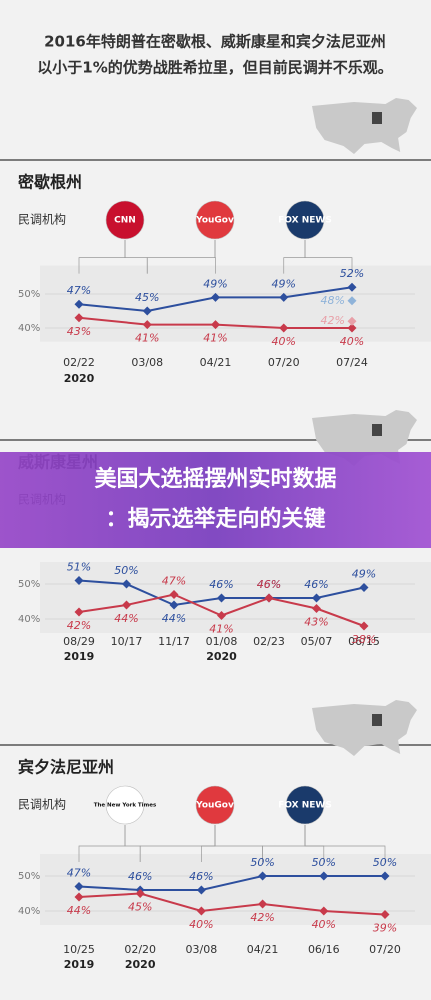  I want to click on x-tick-label: 01/08, so click(222, 641).